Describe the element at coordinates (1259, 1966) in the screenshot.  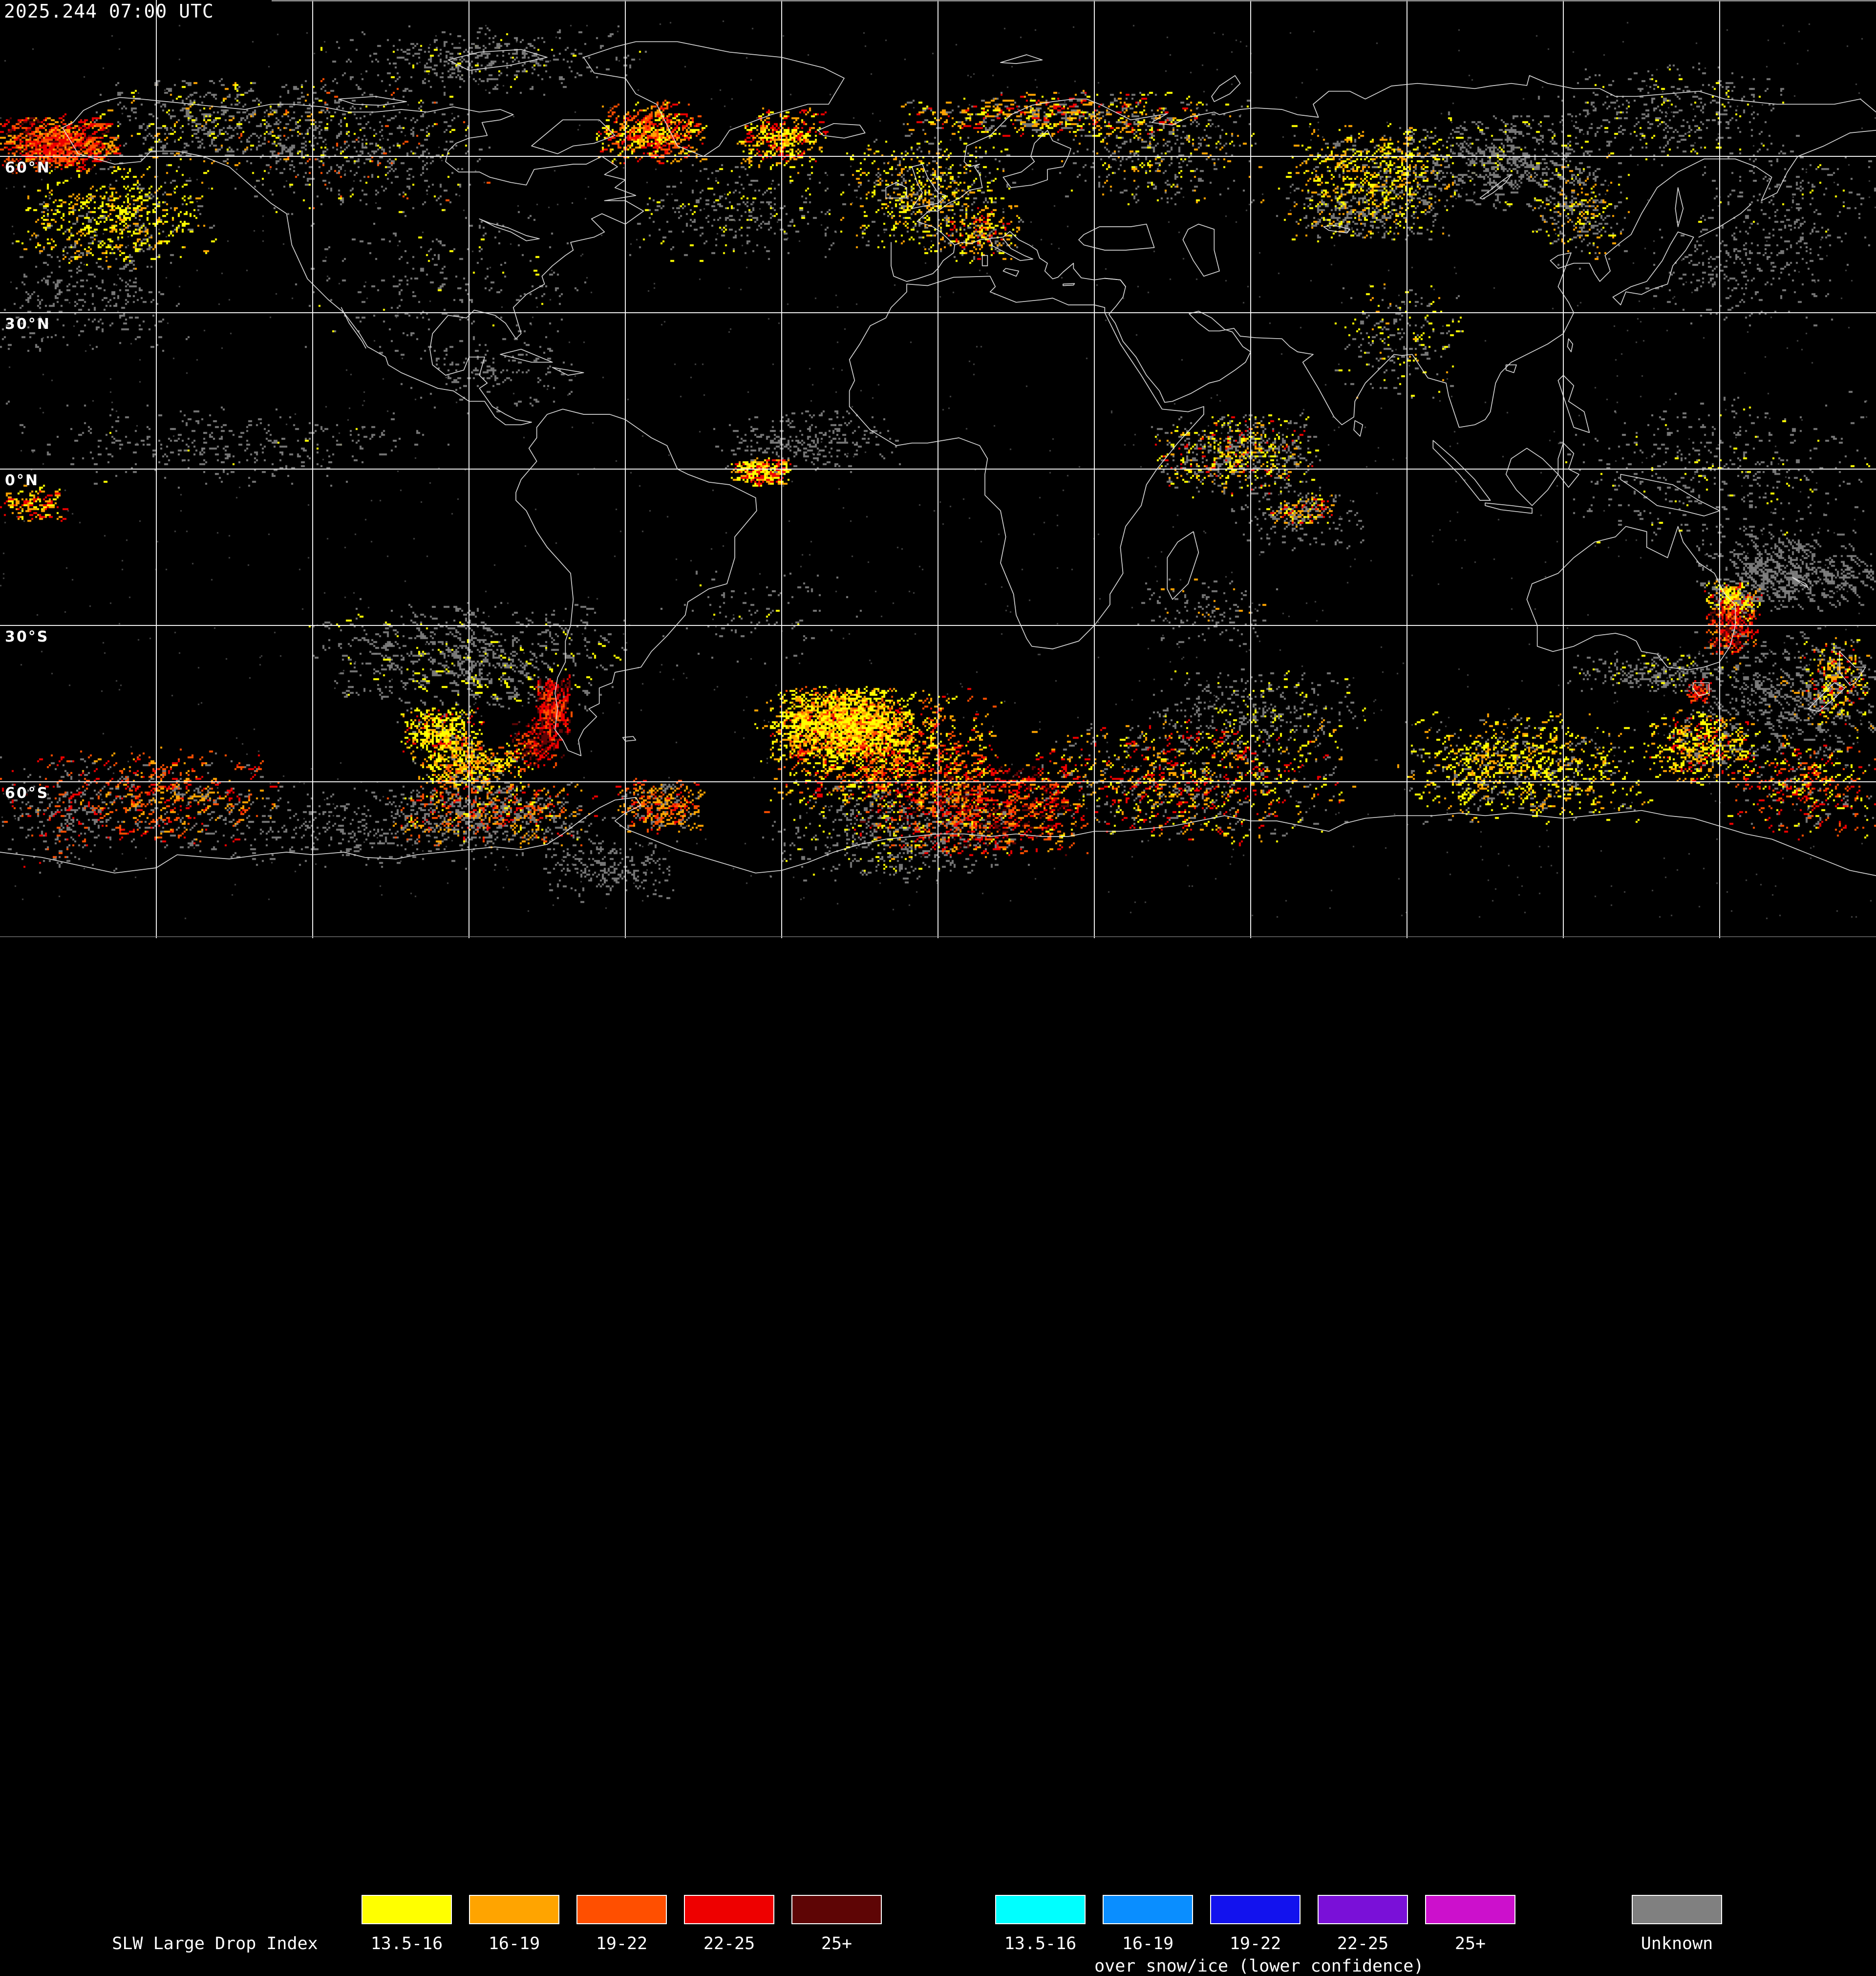
I see `legend-caption-snow-ice: over snow/ice (lower confidence)` at that location.